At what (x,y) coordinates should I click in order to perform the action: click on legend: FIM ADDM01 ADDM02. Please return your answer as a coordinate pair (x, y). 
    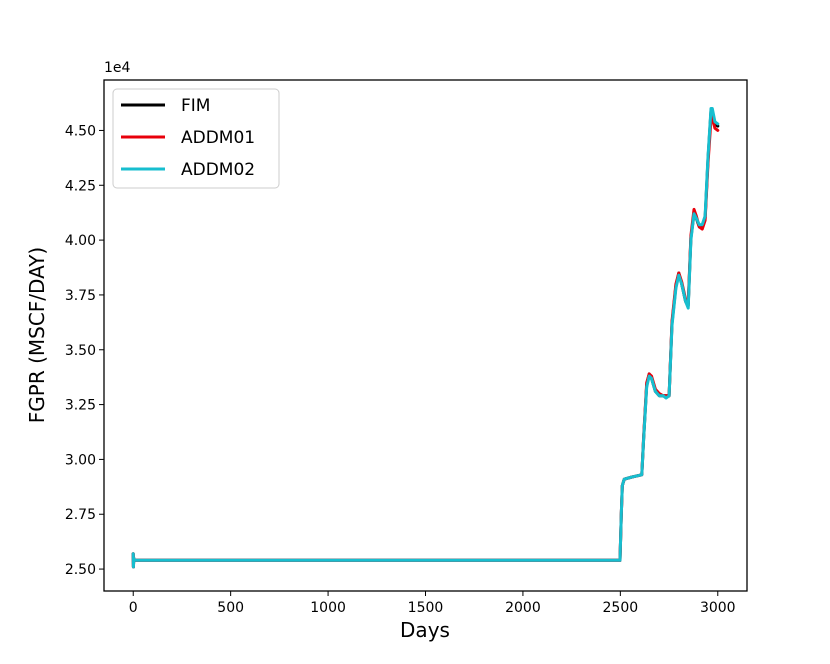
    Looking at the image, I should click on (196, 138).